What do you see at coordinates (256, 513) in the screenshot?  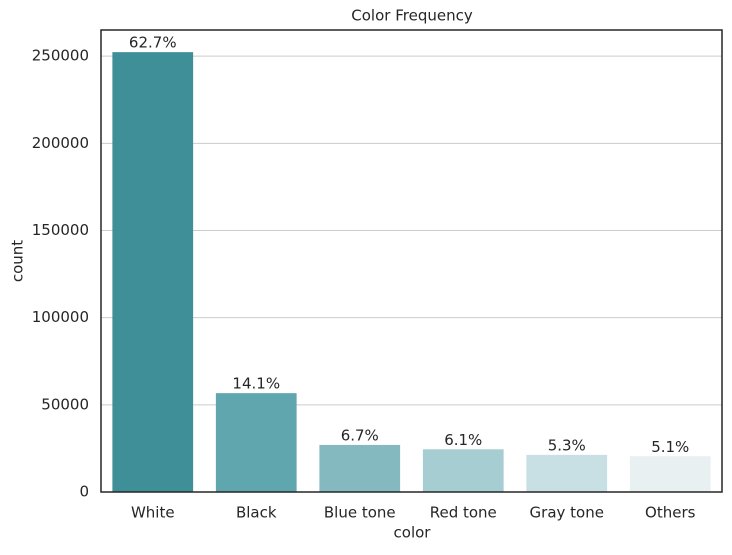 I see `x-tick-label: Black` at bounding box center [256, 513].